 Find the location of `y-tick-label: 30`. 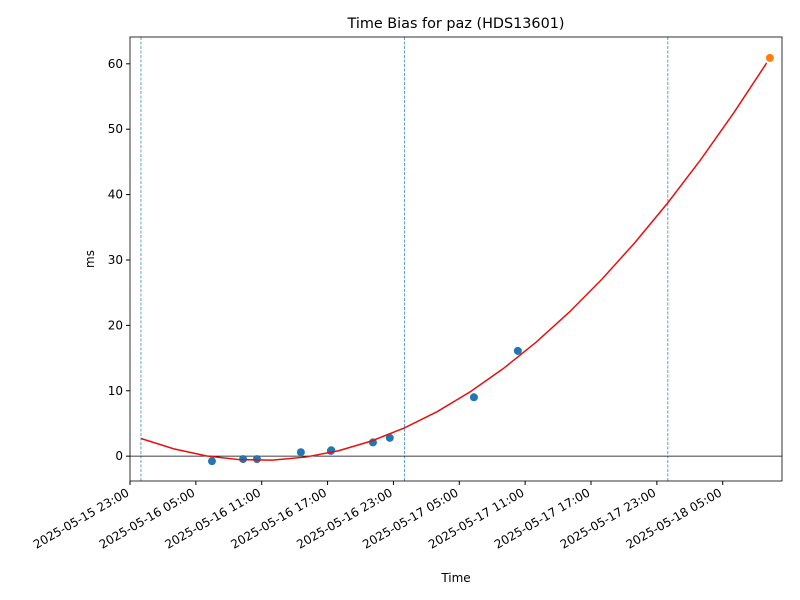

y-tick-label: 30 is located at coordinates (115, 260).